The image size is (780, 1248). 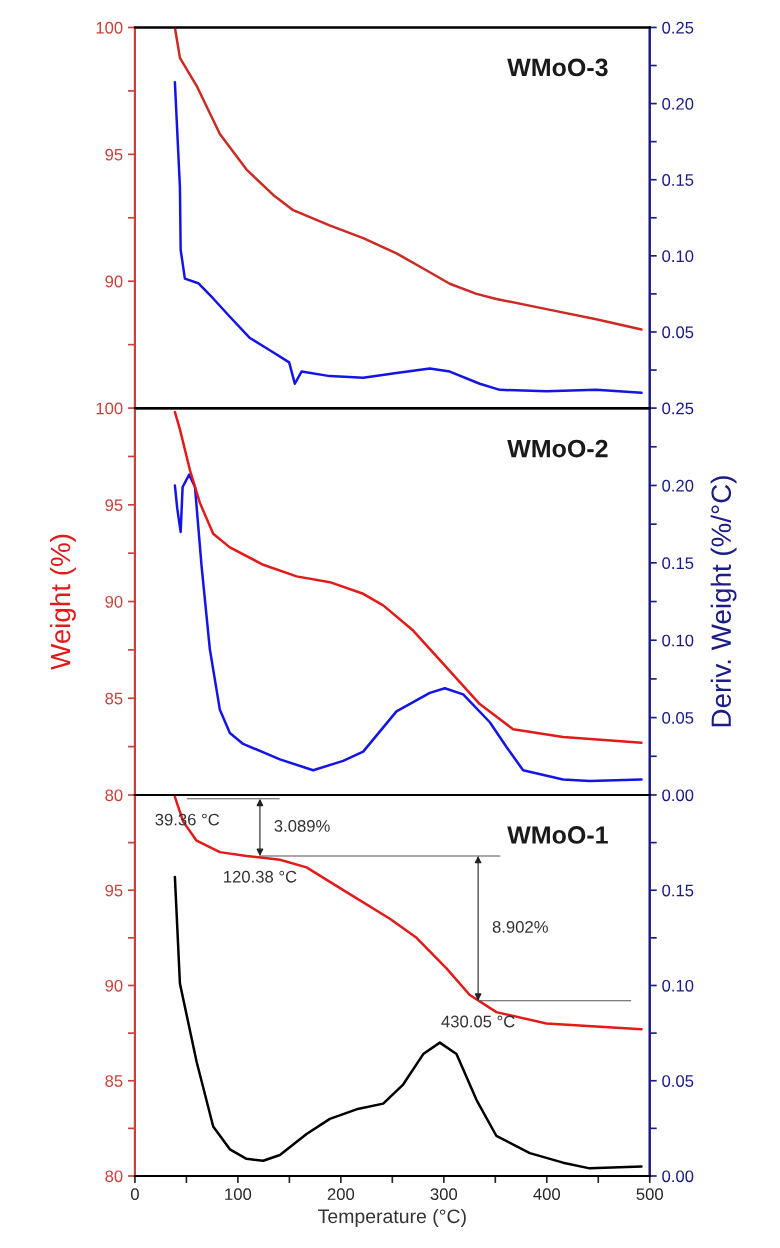 I want to click on annotation: 8.902%, so click(x=520, y=927).